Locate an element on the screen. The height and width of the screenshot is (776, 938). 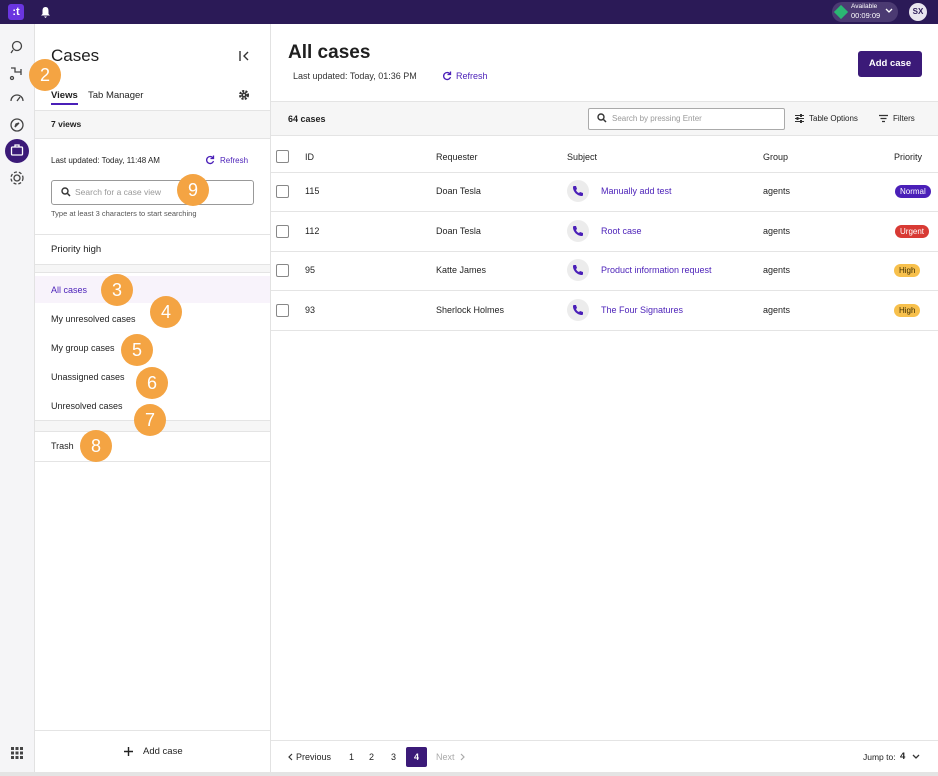
subject-link: Manually add test is located at coordinates (636, 191).